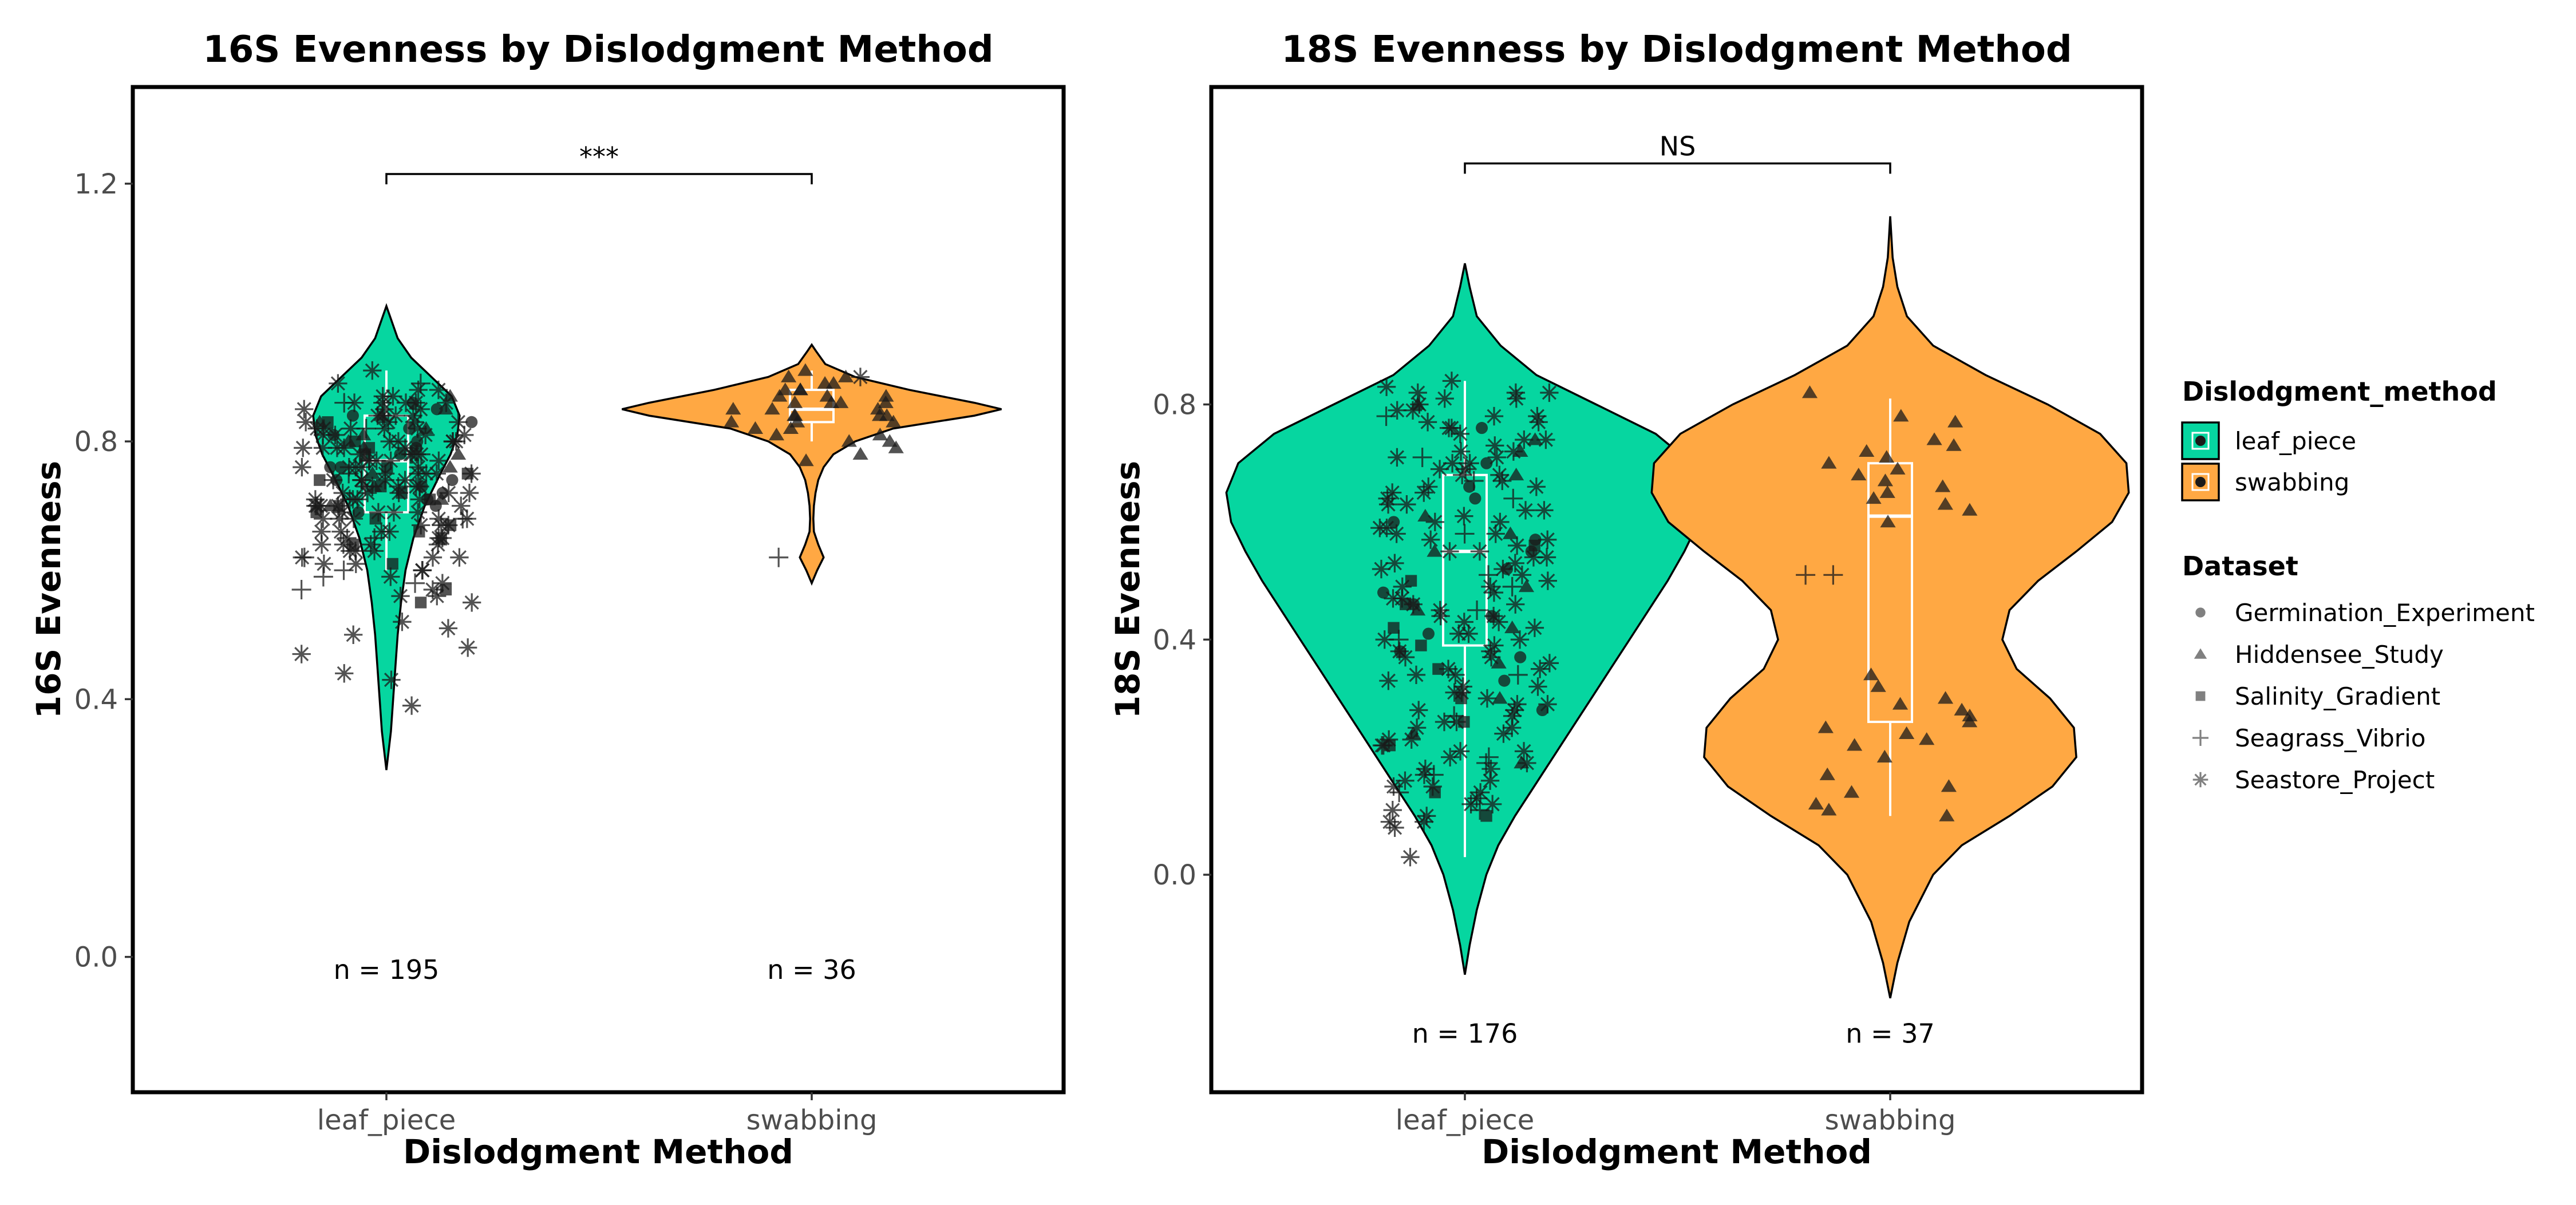 The width and height of the screenshot is (2576, 1205). What do you see at coordinates (1174, 405) in the screenshot?
I see `panel-2-y-tick-label: 0.8` at bounding box center [1174, 405].